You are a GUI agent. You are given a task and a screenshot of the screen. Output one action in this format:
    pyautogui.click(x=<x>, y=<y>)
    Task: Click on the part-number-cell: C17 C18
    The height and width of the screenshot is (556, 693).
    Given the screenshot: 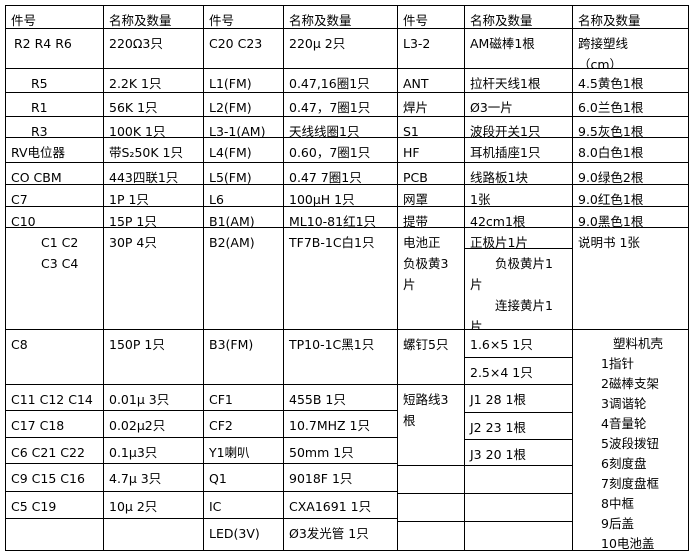 What is the action you would take?
    pyautogui.click(x=54, y=424)
    